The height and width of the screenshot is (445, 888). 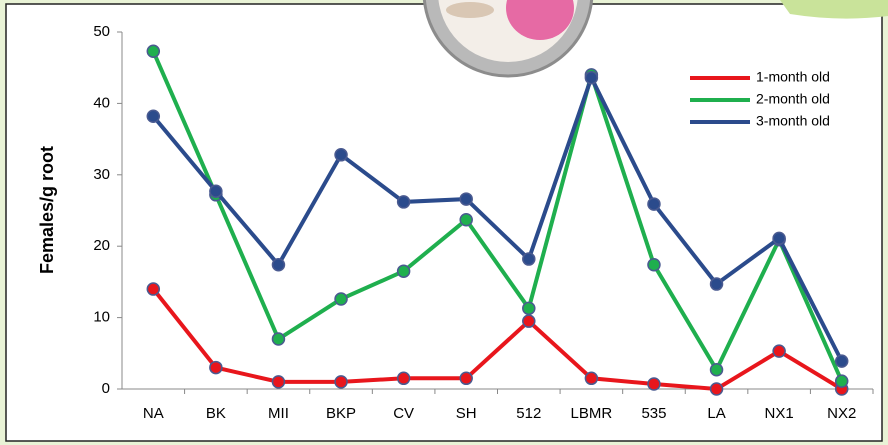 What do you see at coordinates (403, 413) in the screenshot?
I see `x-tick-label: CV` at bounding box center [403, 413].